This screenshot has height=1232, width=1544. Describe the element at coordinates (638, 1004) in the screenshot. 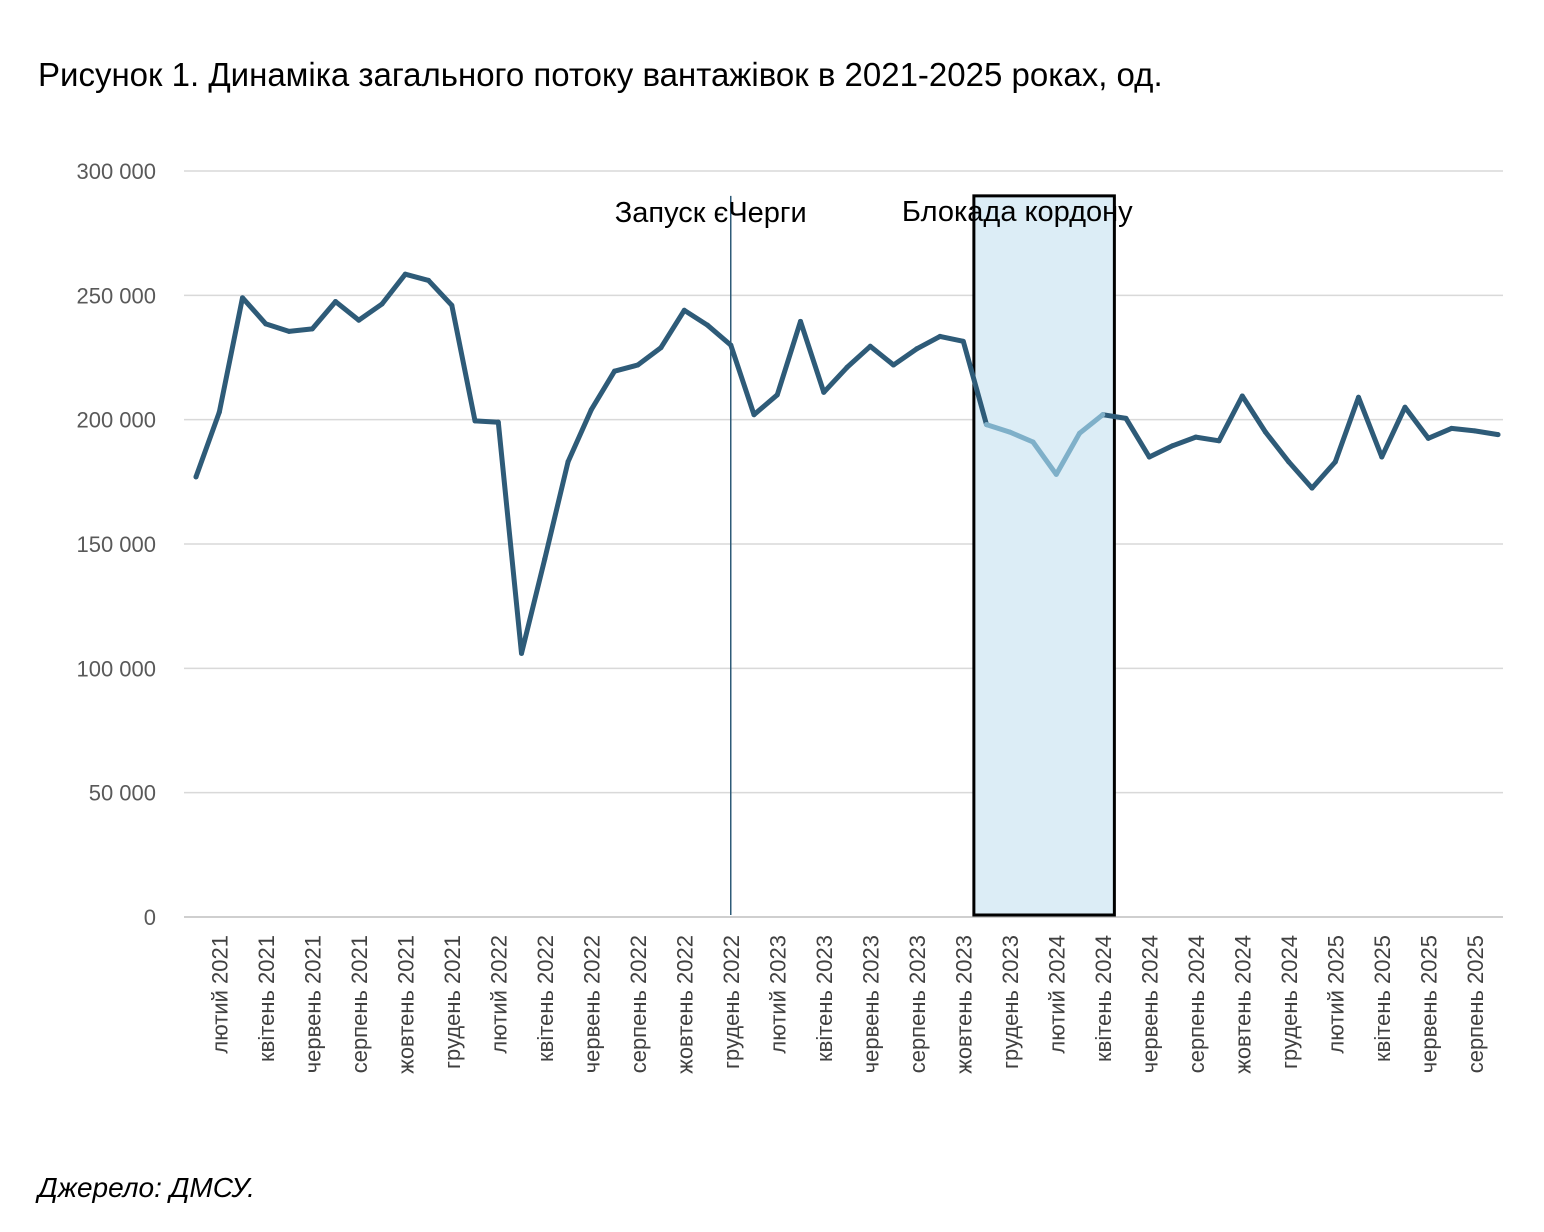

I see `x-tick-label: серпень 2022` at that location.